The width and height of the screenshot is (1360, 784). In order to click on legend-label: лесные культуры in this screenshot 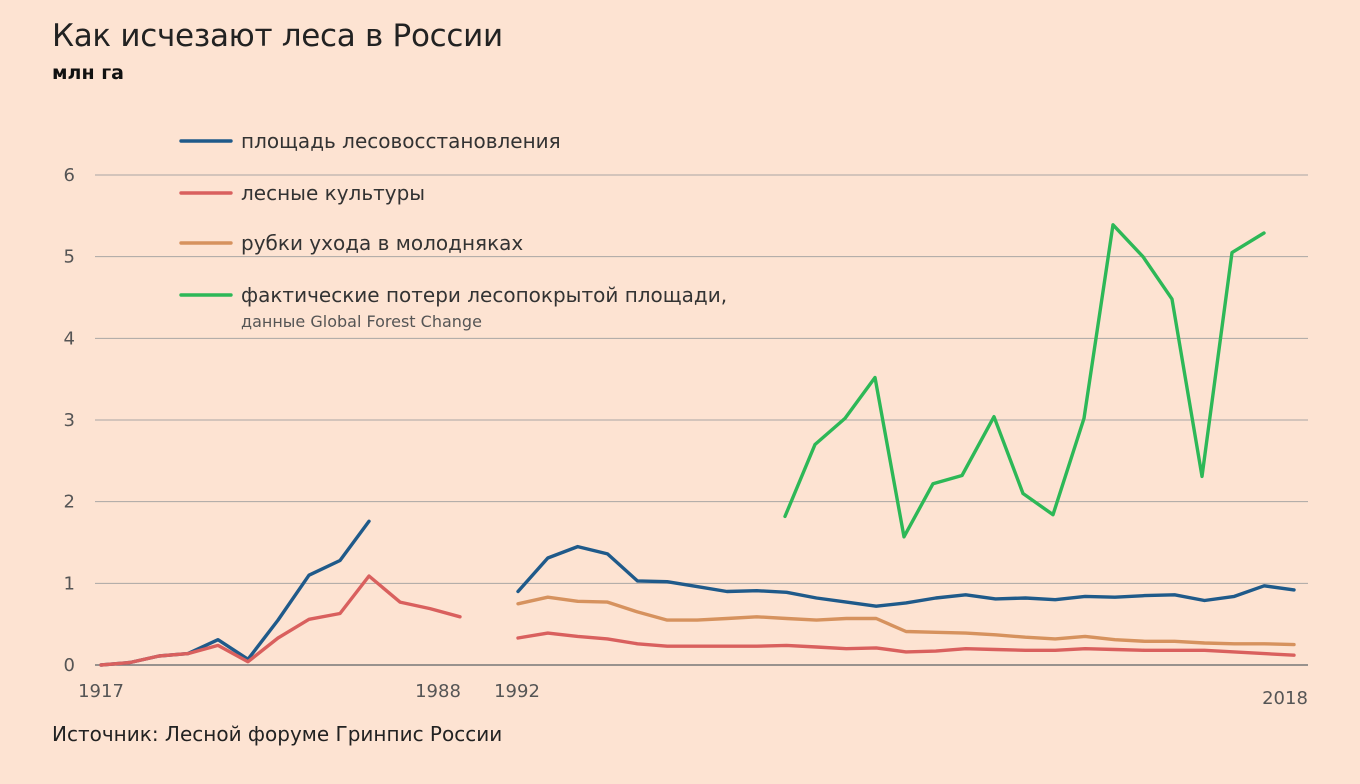, I will do `click(333, 193)`.